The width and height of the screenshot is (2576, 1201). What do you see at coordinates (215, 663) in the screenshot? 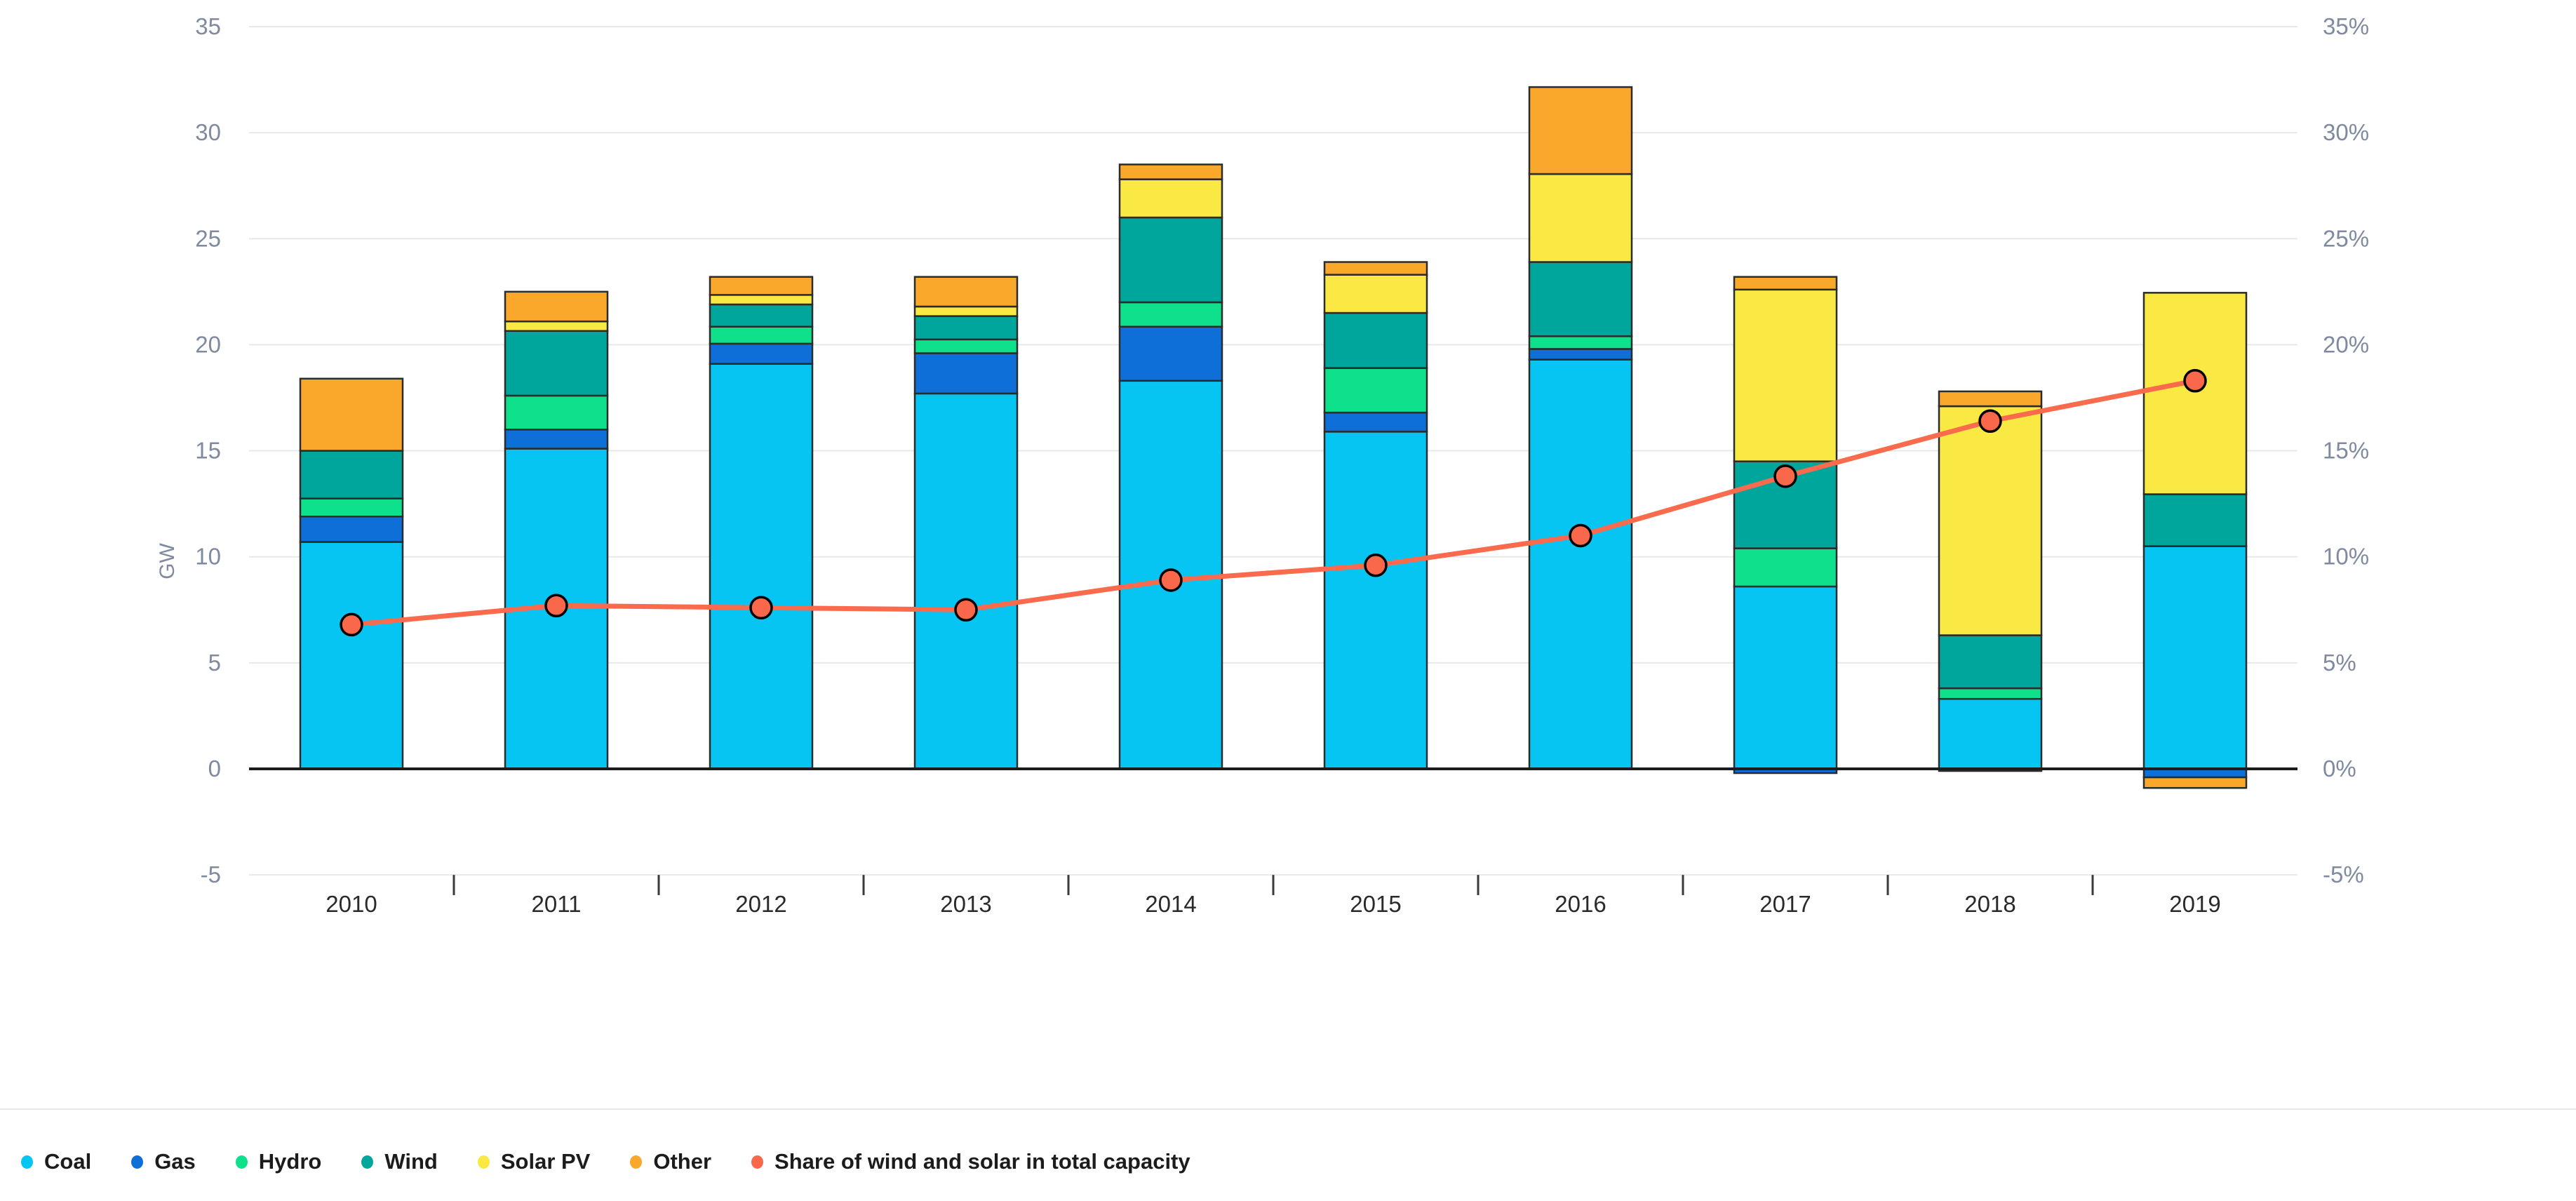
I see `y-axis-left-tick: 5` at bounding box center [215, 663].